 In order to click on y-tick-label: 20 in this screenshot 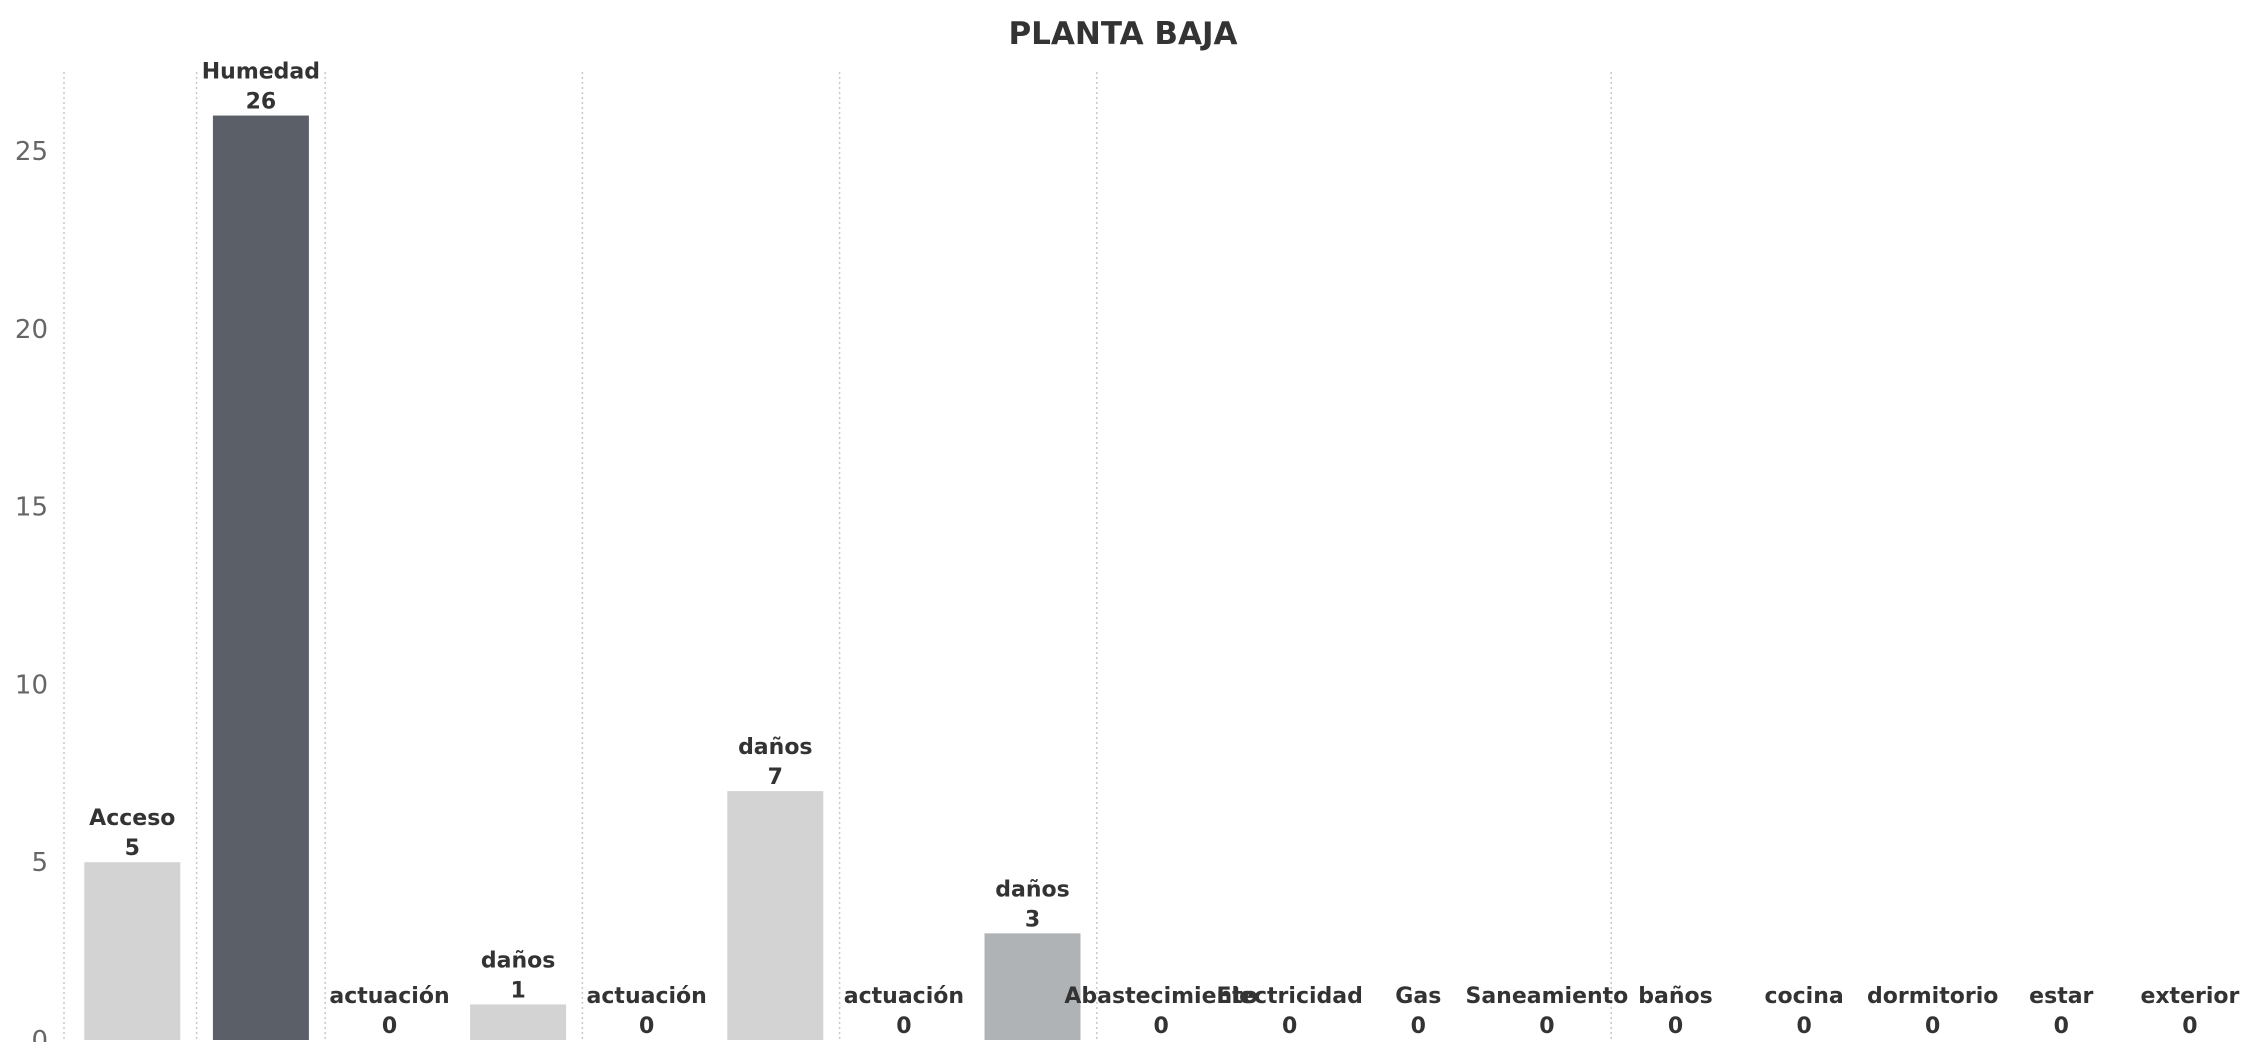, I will do `click(31, 330)`.